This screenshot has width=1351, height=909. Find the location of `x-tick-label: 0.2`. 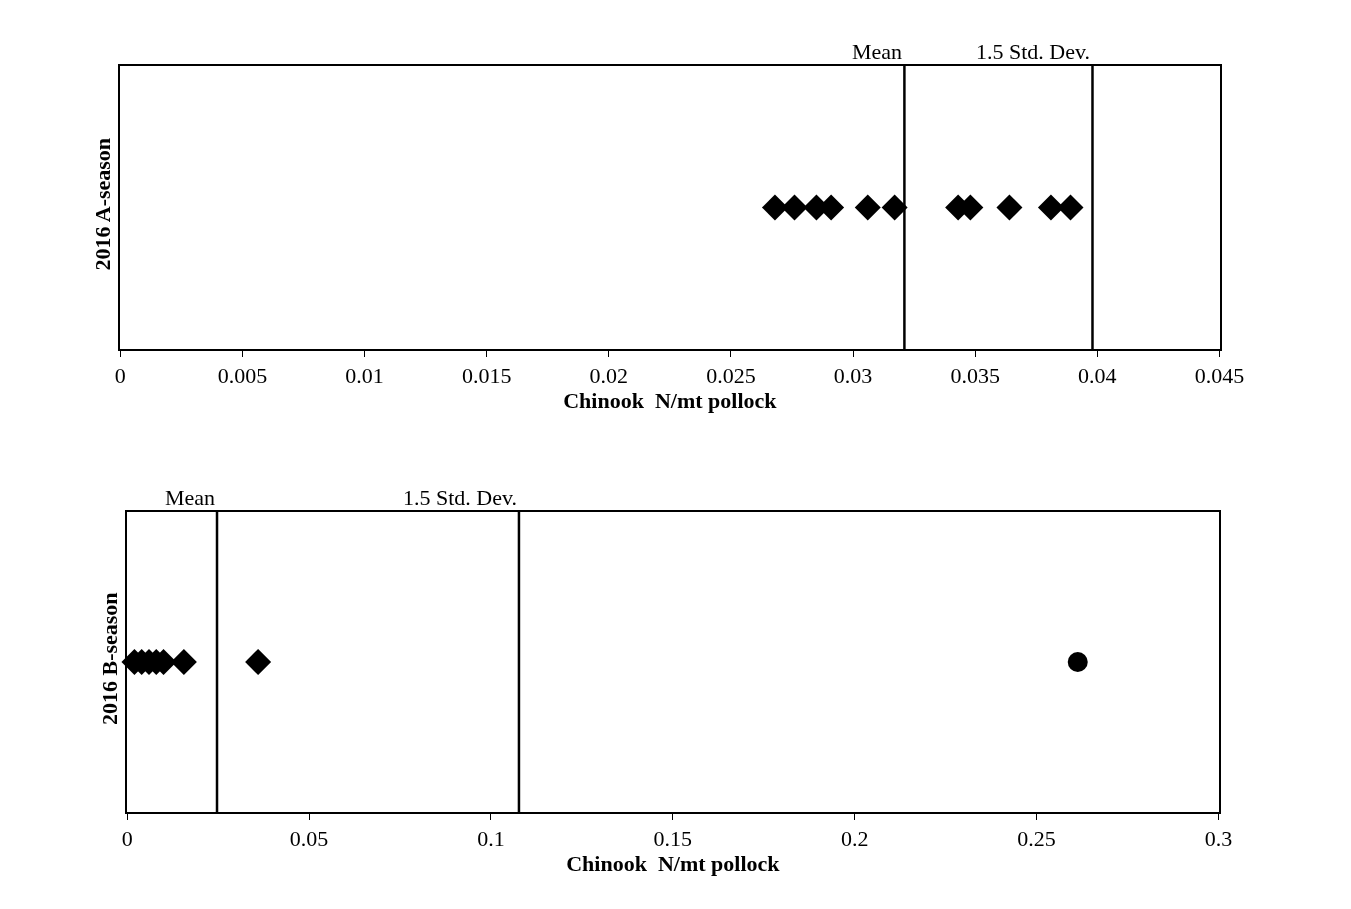

x-tick-label: 0.2 is located at coordinates (854, 839).